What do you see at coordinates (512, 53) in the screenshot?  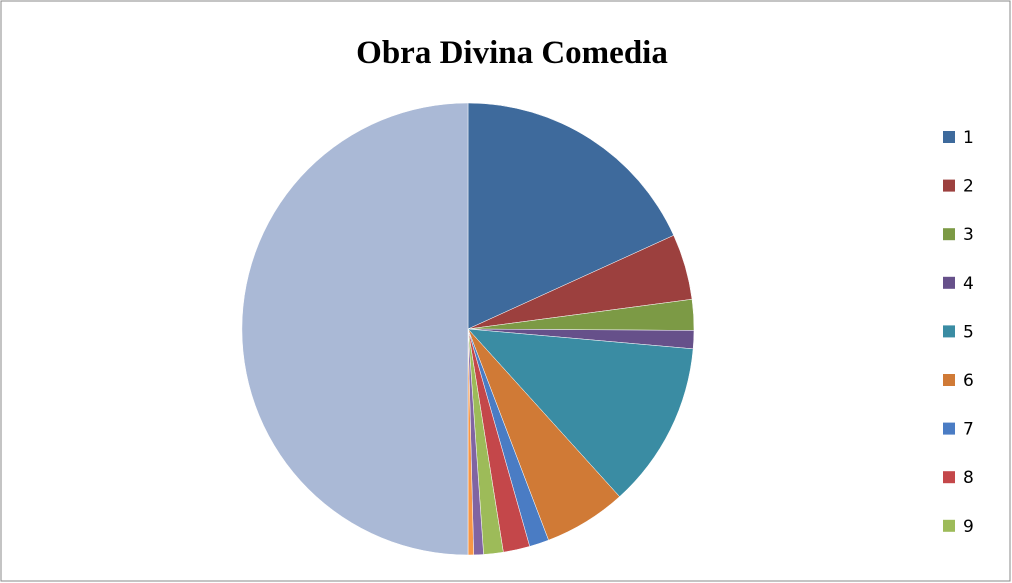 I see `chart-title: Obra Divina Comedia` at bounding box center [512, 53].